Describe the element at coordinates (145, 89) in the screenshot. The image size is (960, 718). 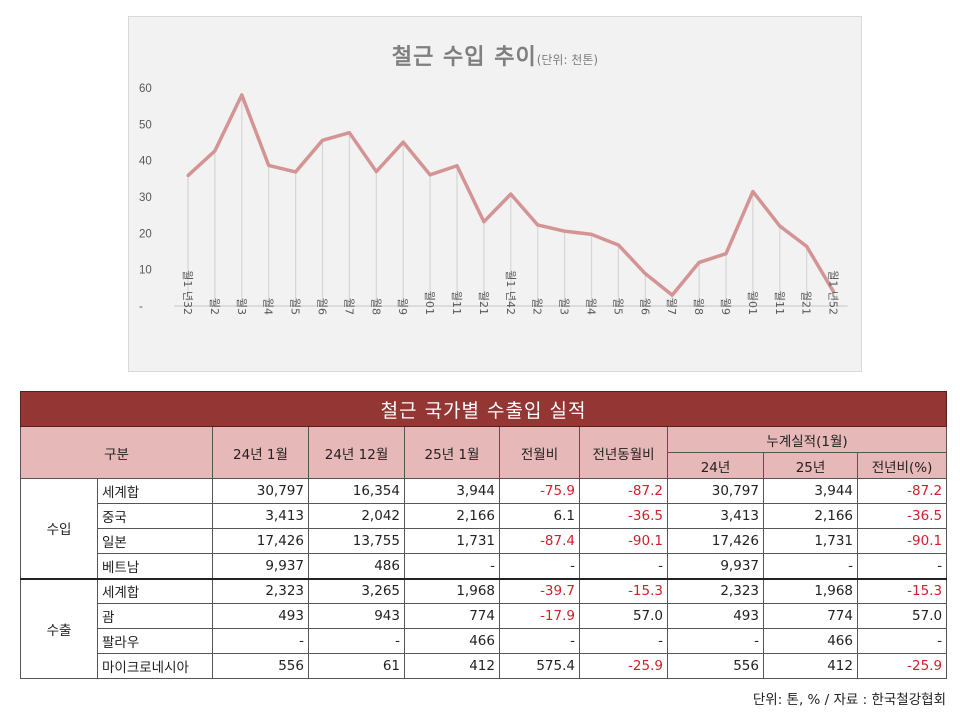
I see `y-tick-label: 60` at that location.